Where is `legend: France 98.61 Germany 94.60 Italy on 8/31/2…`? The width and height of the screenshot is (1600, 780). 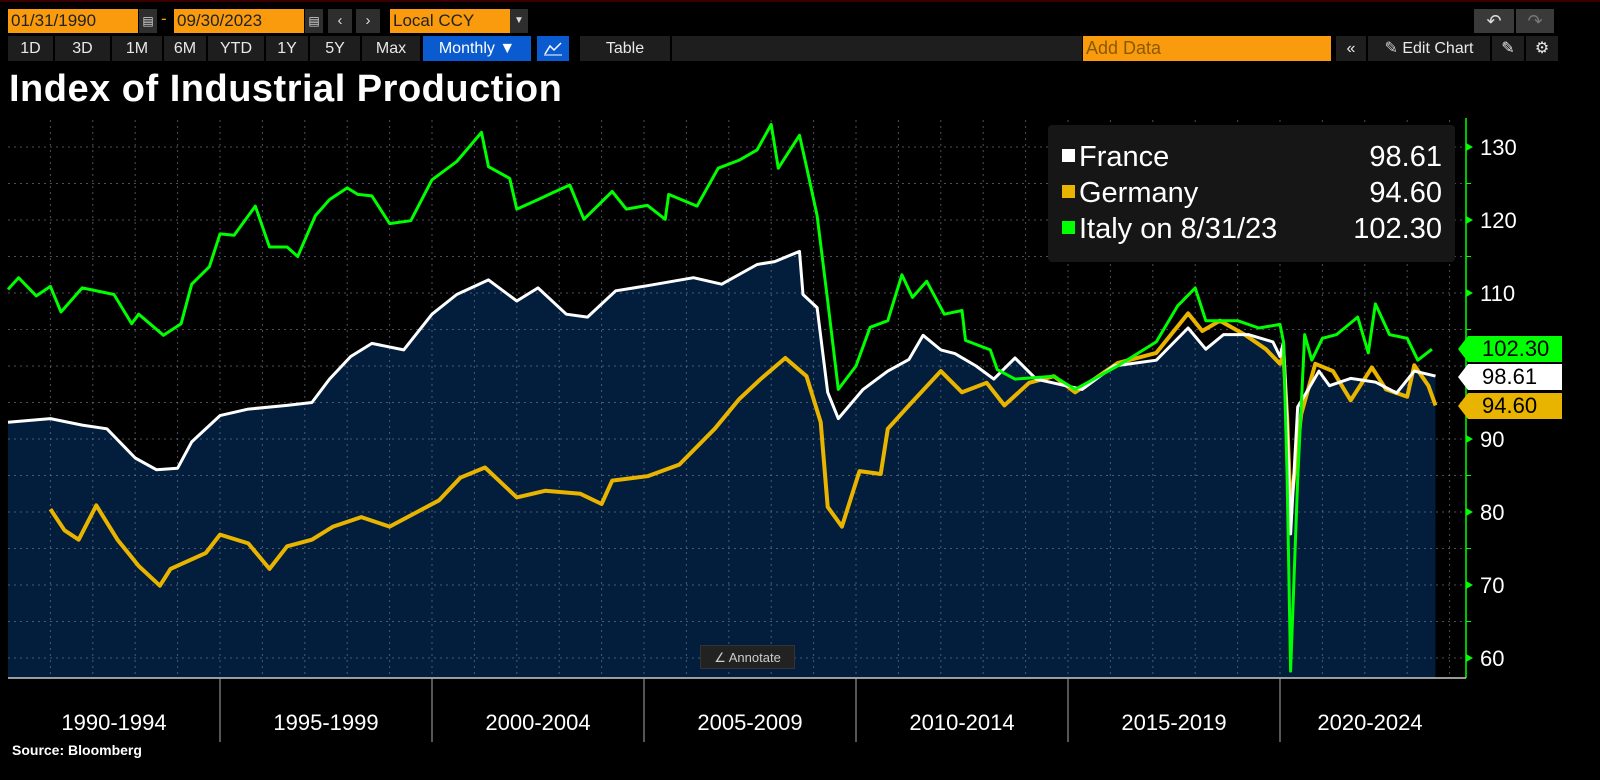 legend: France 98.61 Germany 94.60 Italy on 8/31/2… is located at coordinates (1251, 193).